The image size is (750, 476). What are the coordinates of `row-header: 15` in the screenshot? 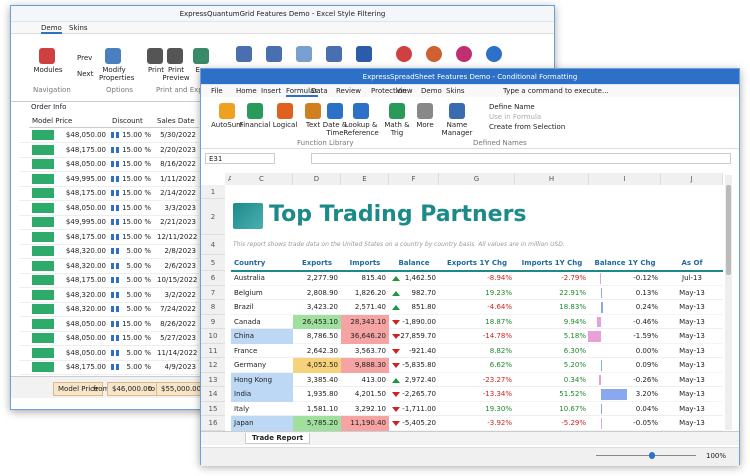 It's located at (213, 408).